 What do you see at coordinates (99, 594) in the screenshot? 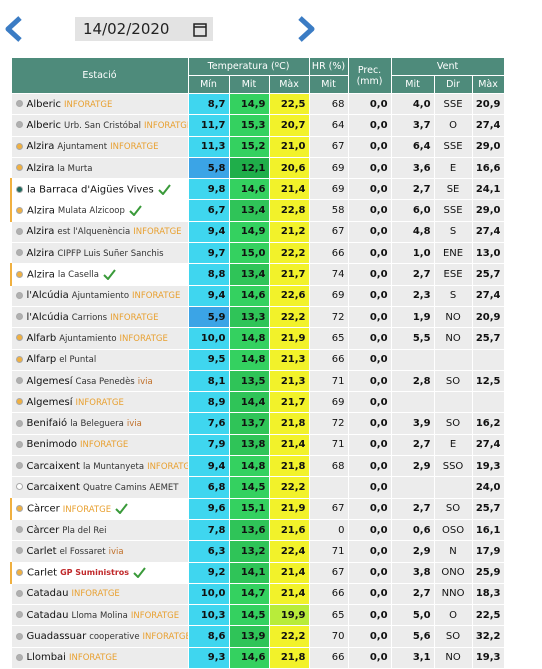
I see `station-cell: Catadau INFORATGE` at bounding box center [99, 594].